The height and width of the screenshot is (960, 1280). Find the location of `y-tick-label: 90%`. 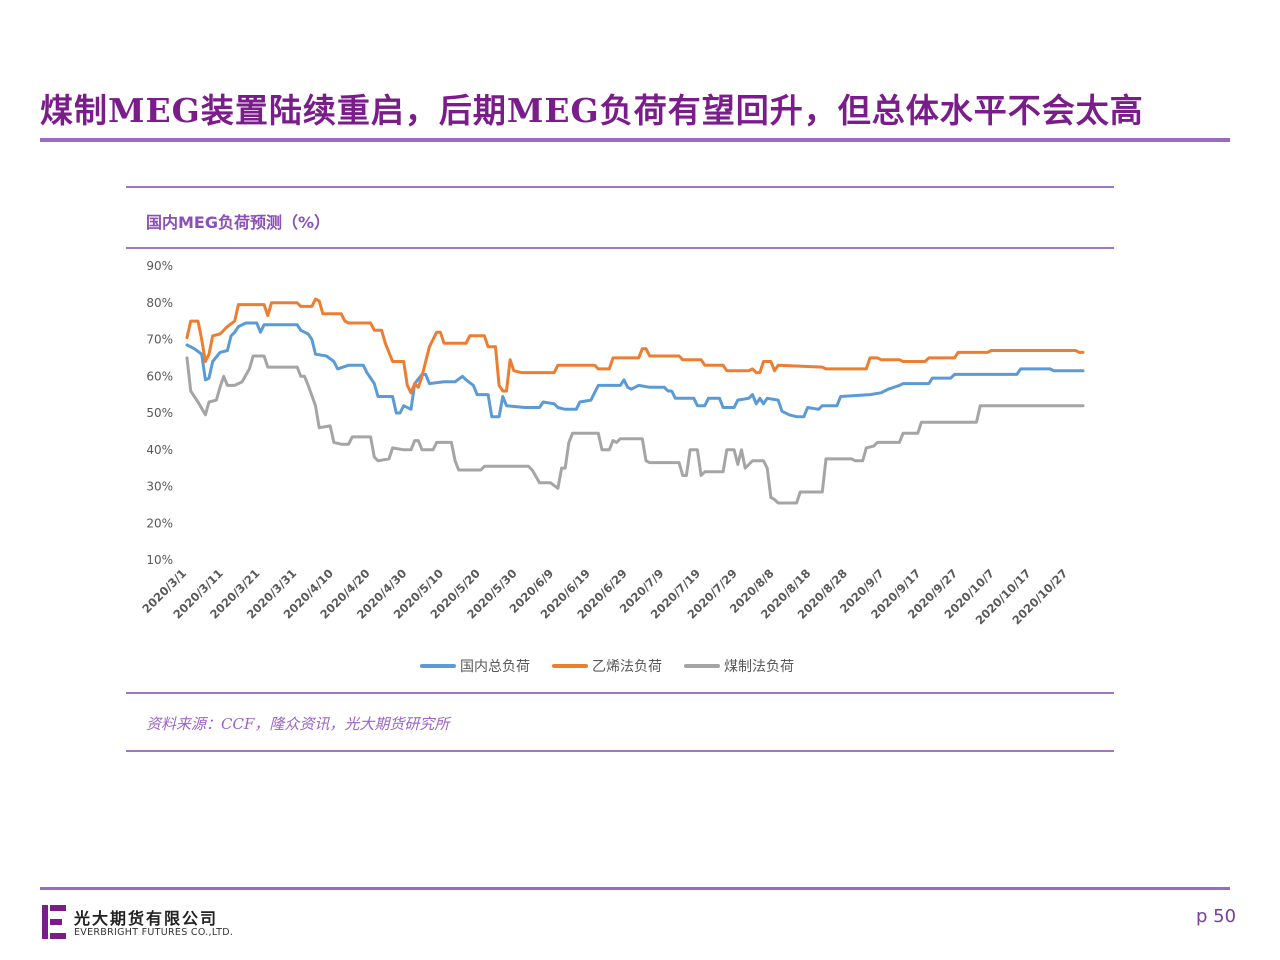

y-tick-label: 90% is located at coordinates (159, 266).